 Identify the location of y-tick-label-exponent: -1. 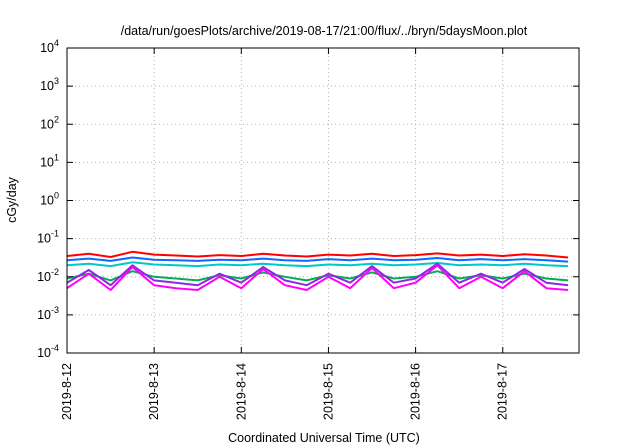
(55, 234).